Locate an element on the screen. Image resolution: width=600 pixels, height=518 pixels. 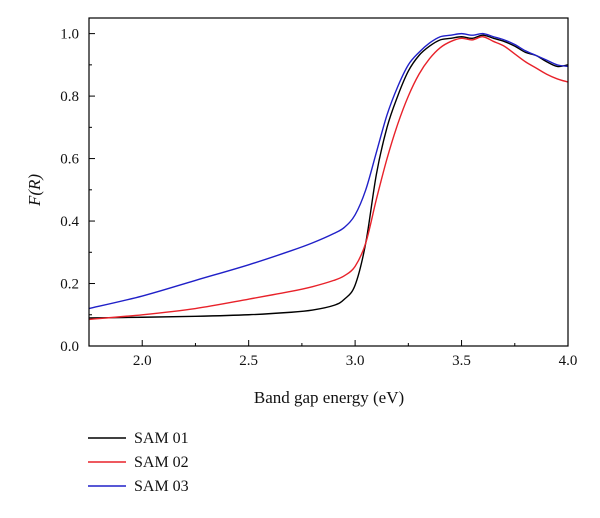
x-tick-label: 2.5 is located at coordinates (248, 361).